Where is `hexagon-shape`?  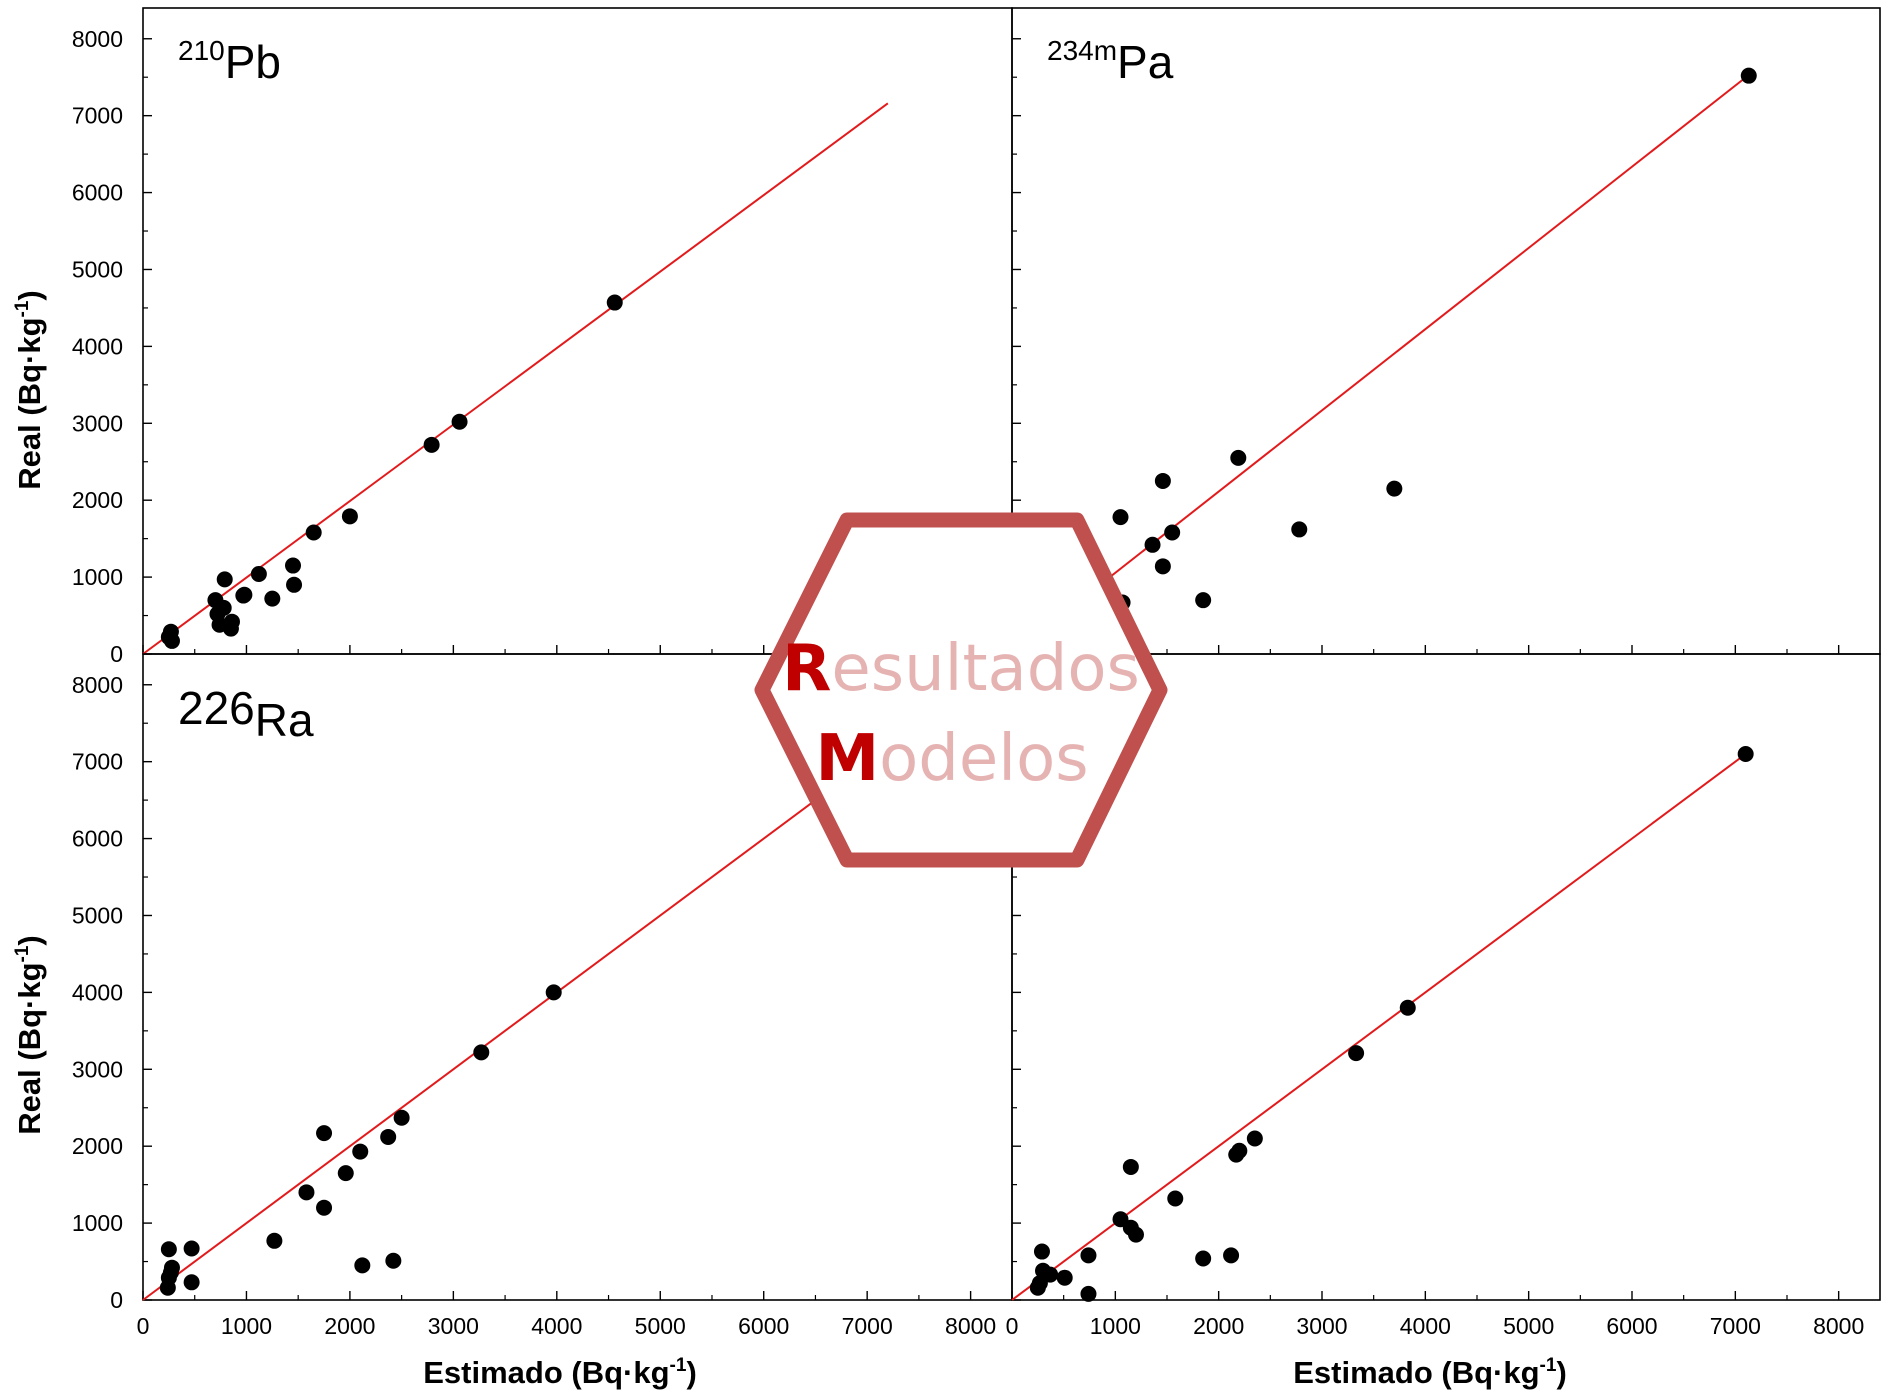 hexagon-shape is located at coordinates (961, 690).